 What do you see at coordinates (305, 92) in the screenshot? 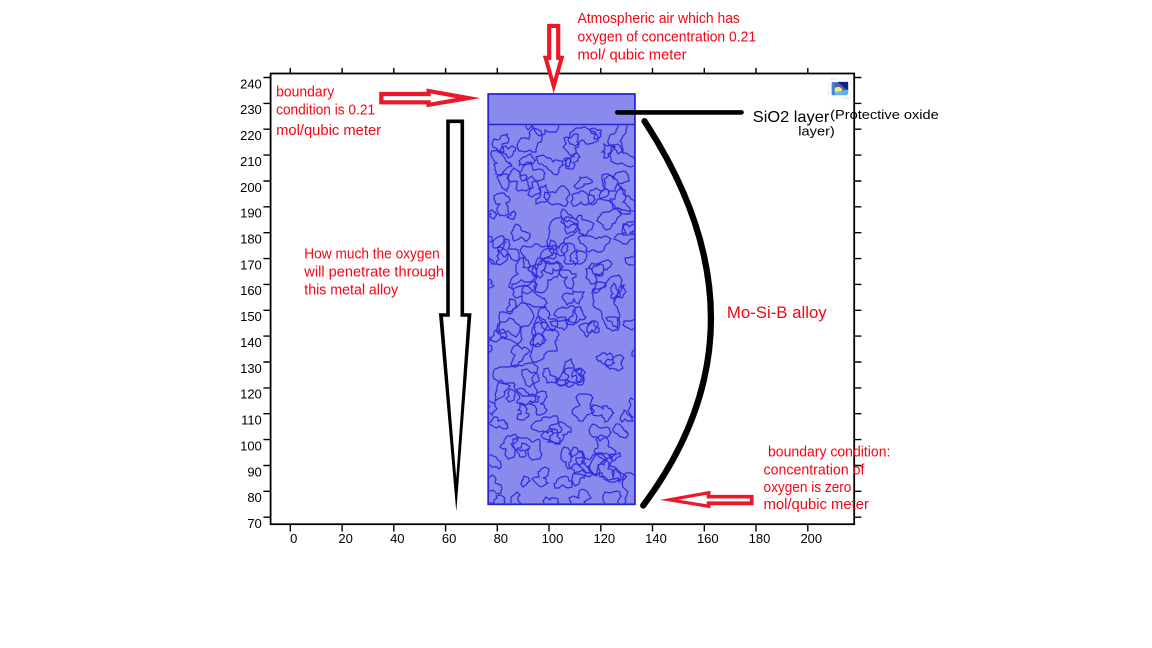
I see `svg-text: boundary` at bounding box center [305, 92].